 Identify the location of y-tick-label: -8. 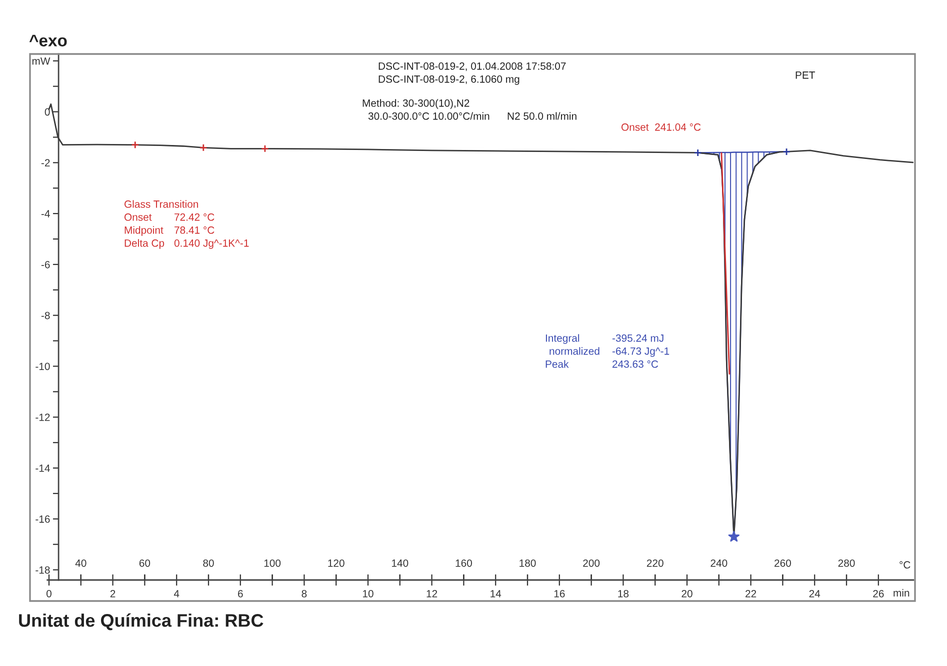
(45, 316).